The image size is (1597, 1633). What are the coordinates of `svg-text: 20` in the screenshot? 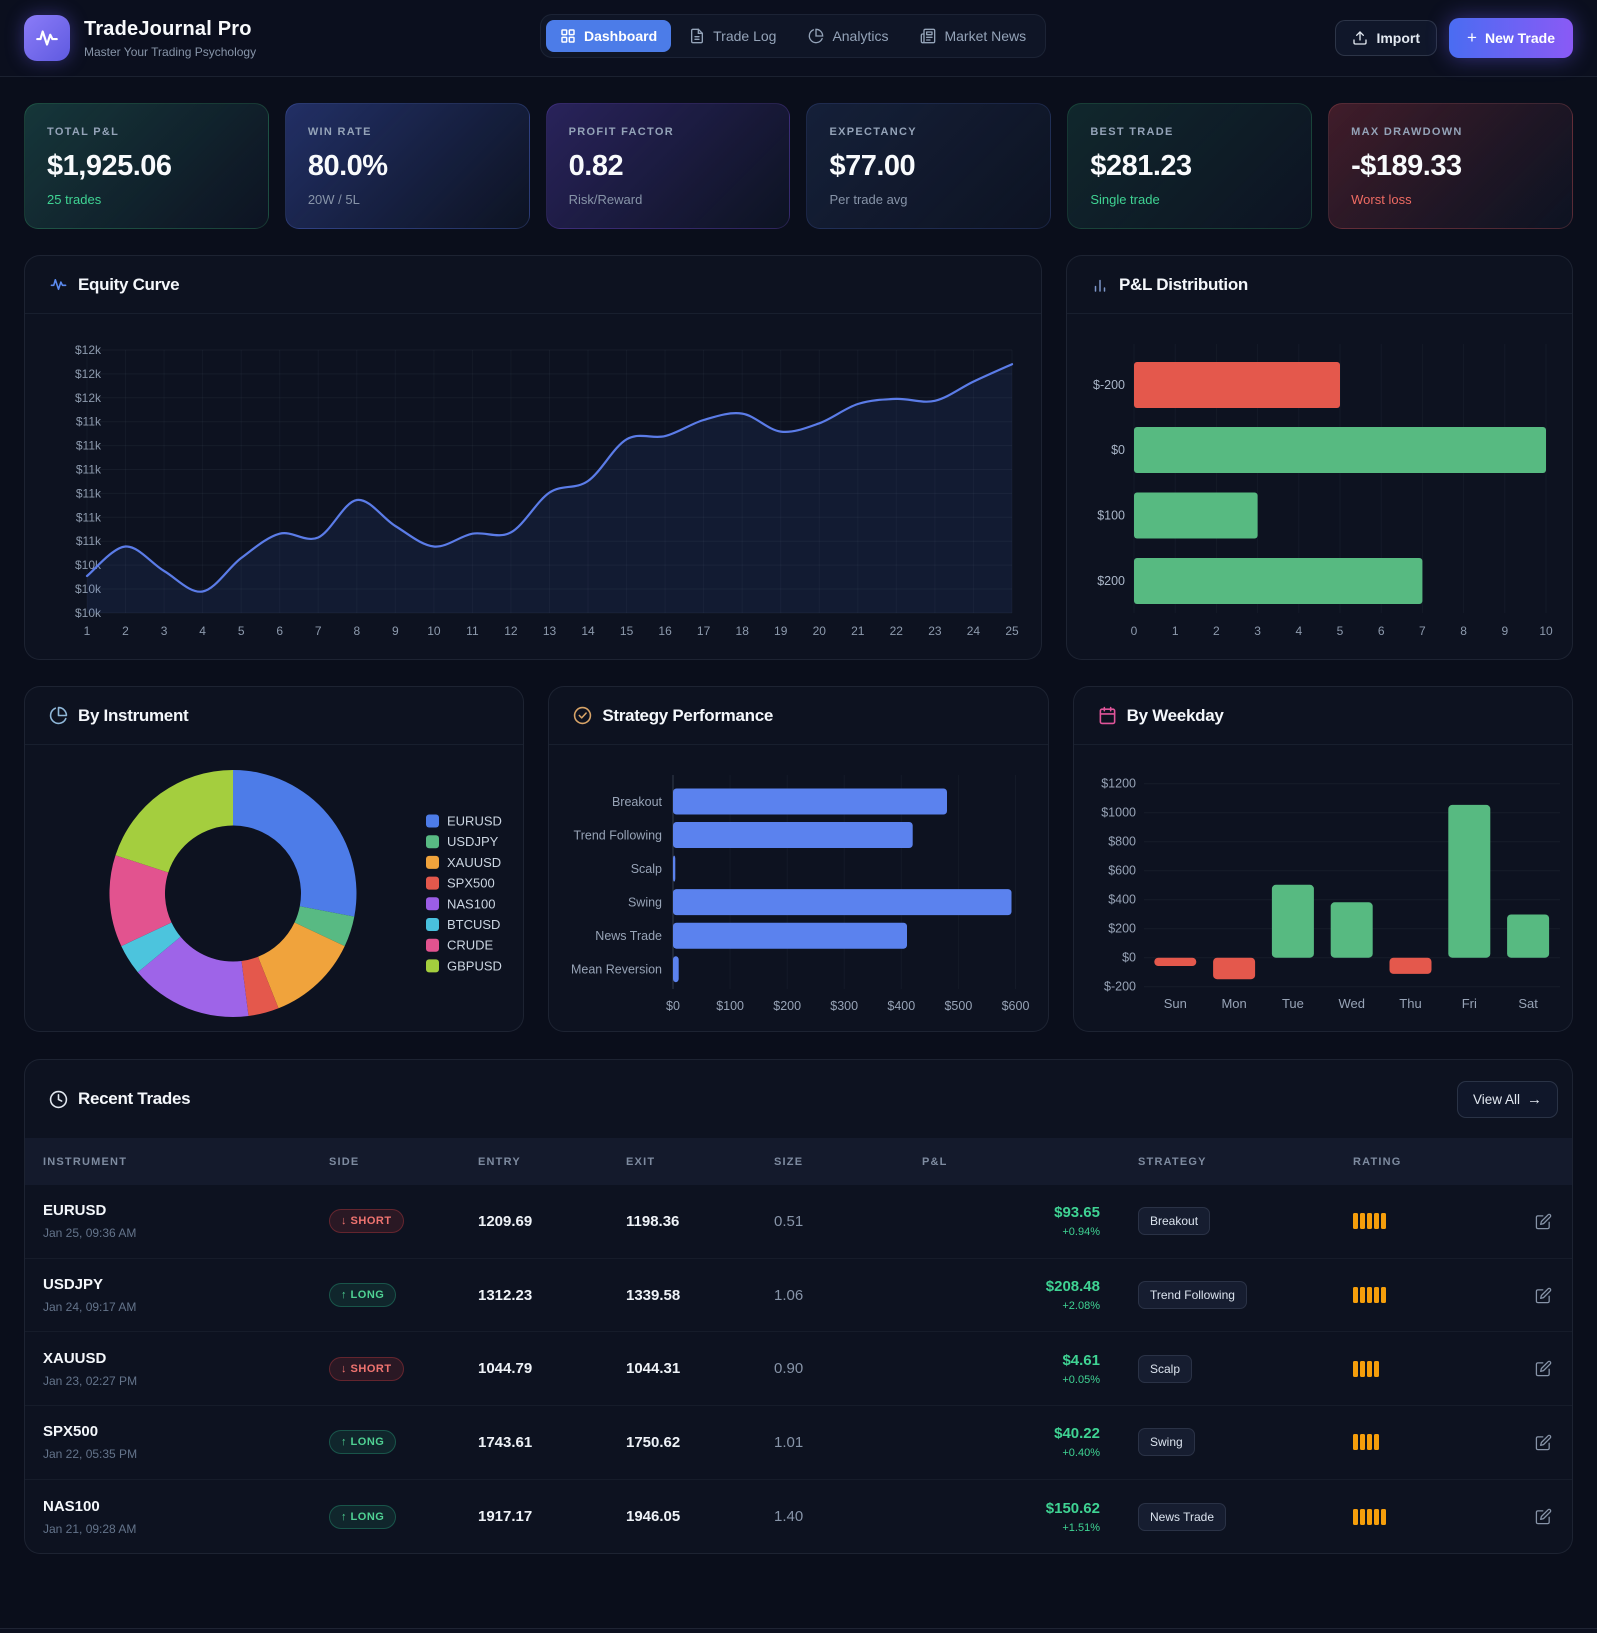 It's located at (820, 631).